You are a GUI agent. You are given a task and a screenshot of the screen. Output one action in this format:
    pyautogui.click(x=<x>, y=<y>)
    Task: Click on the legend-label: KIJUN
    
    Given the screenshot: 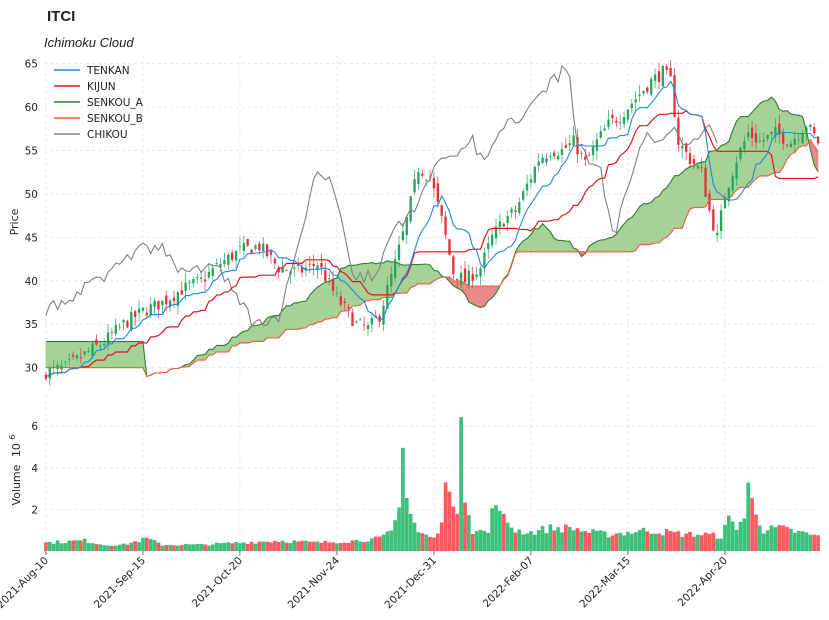 What is the action you would take?
    pyautogui.click(x=101, y=87)
    